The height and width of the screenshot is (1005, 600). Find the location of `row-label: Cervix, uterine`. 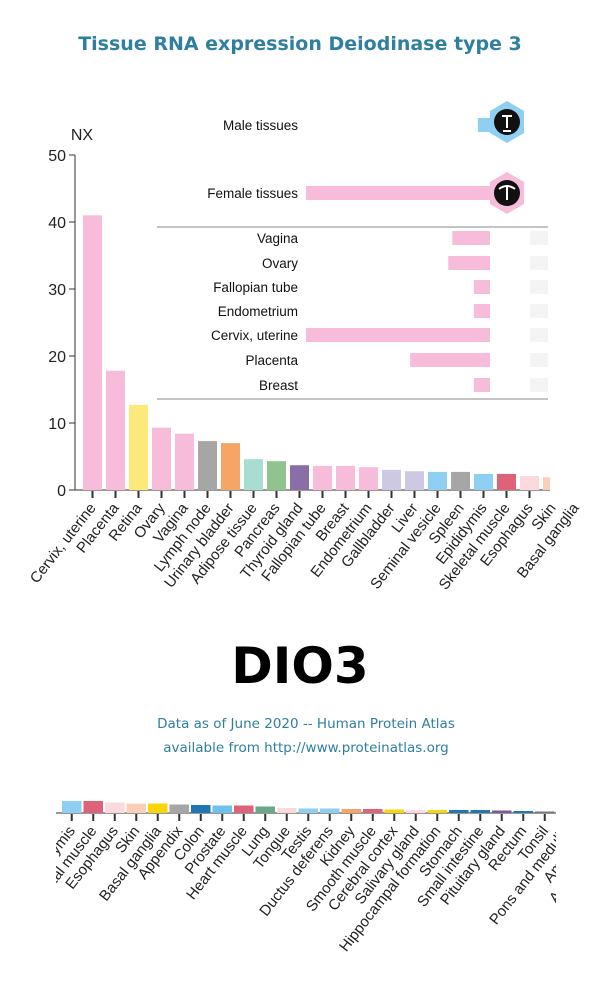

row-label: Cervix, uterine is located at coordinates (254, 335).